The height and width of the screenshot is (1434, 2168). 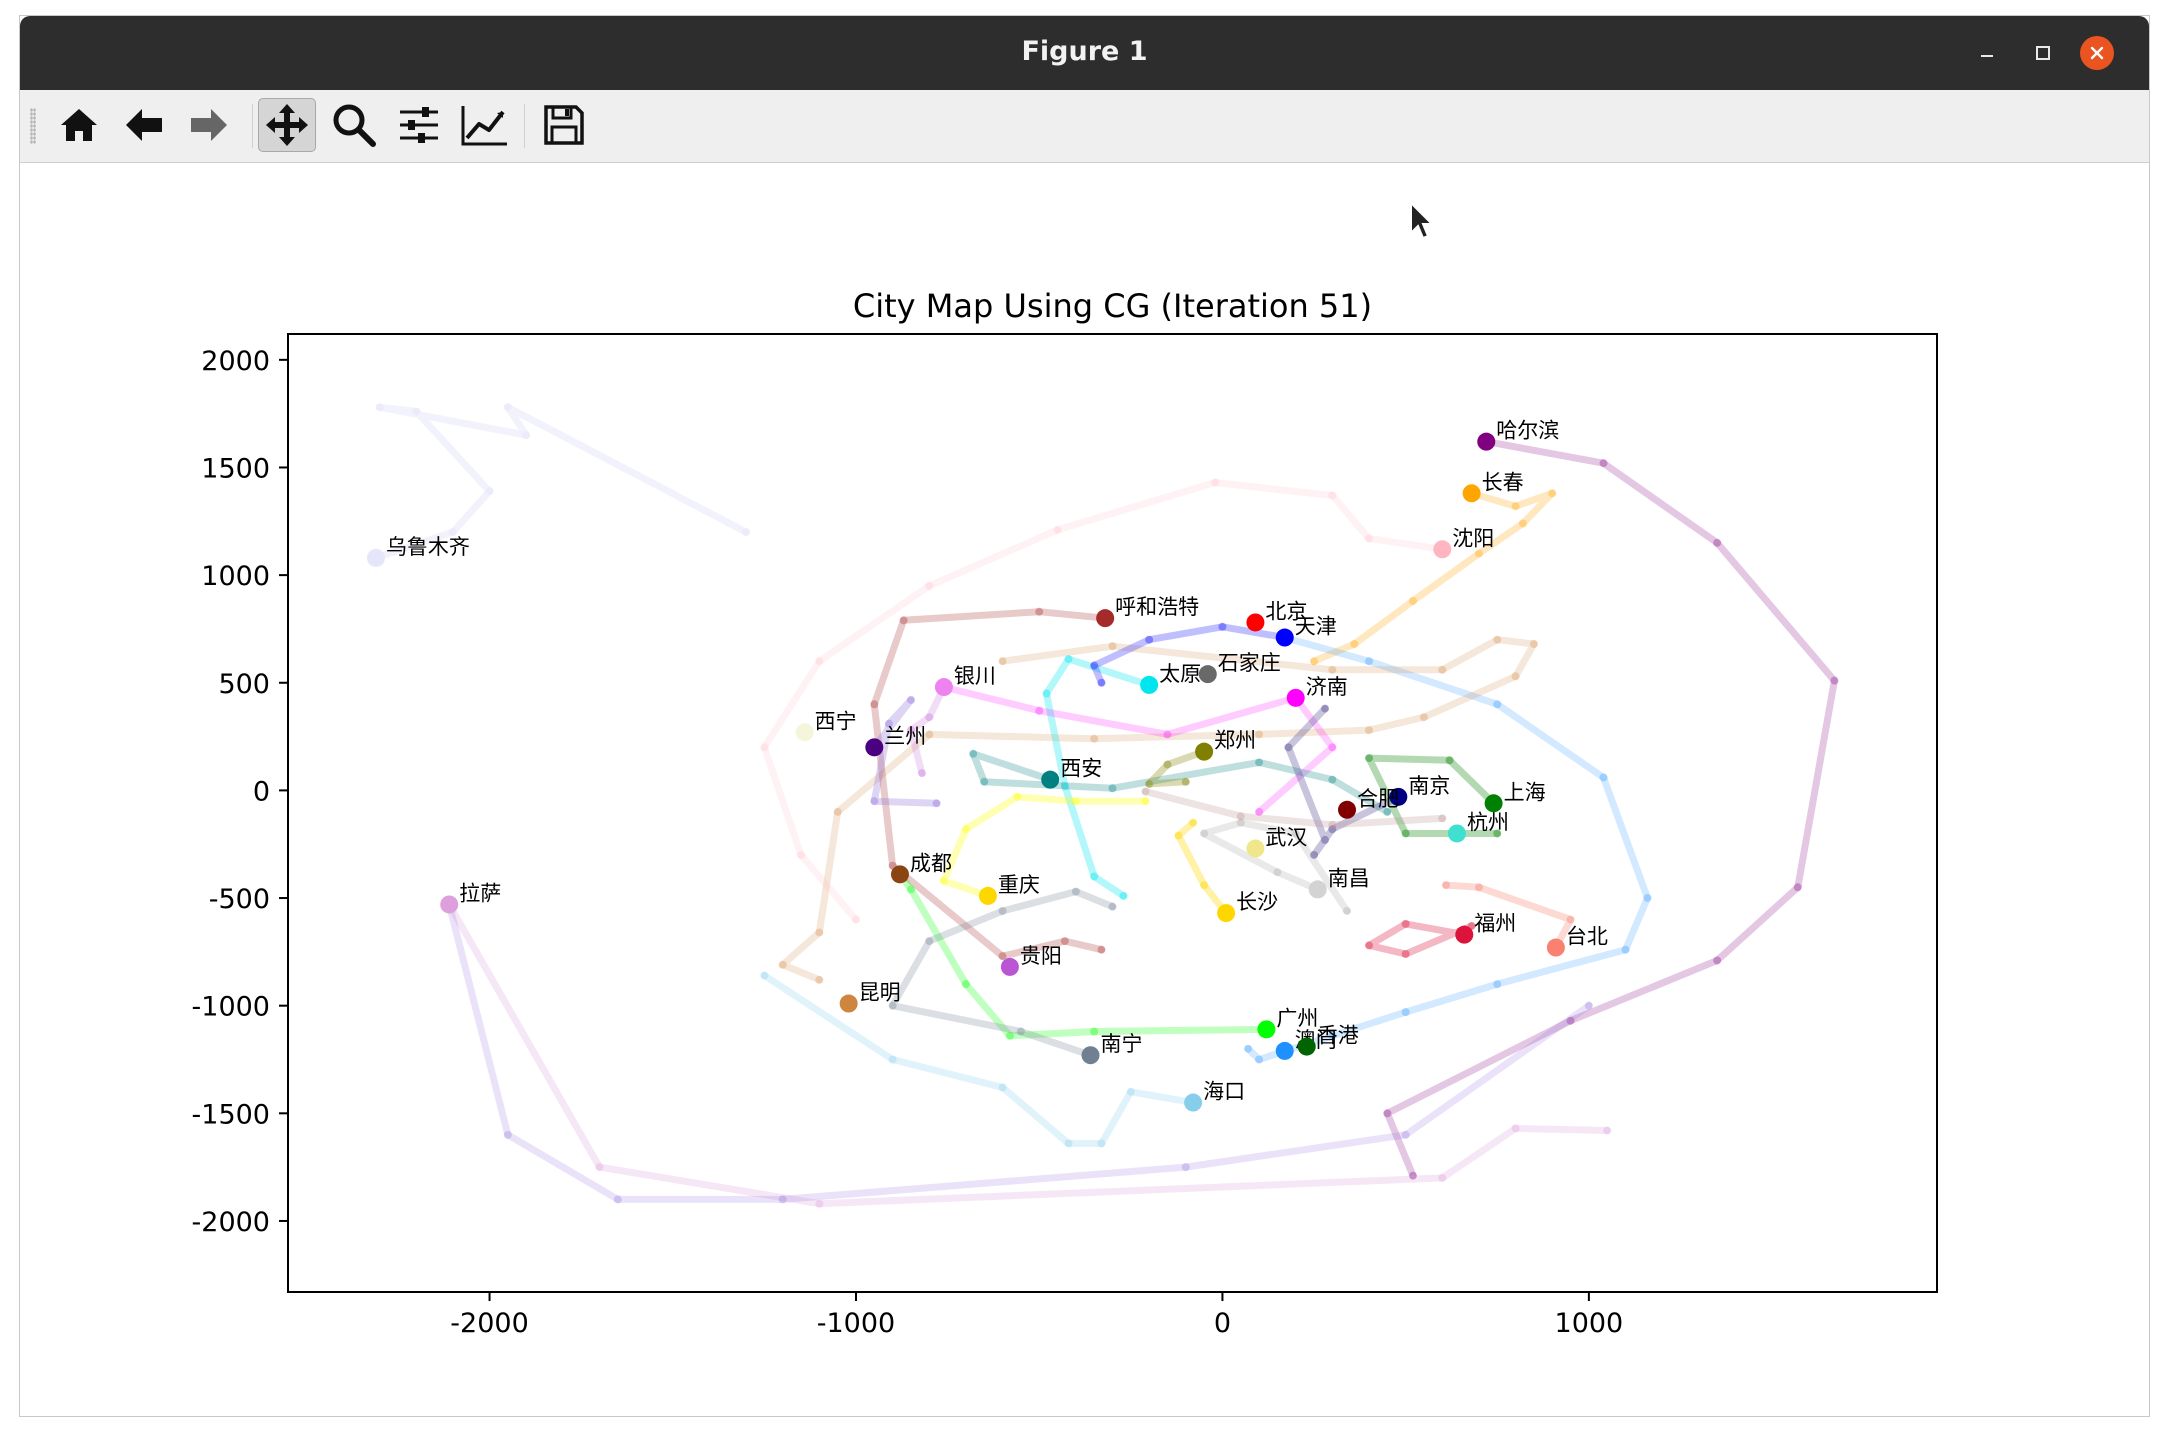 What do you see at coordinates (1338, 1036) in the screenshot?
I see `city-label: 香港` at bounding box center [1338, 1036].